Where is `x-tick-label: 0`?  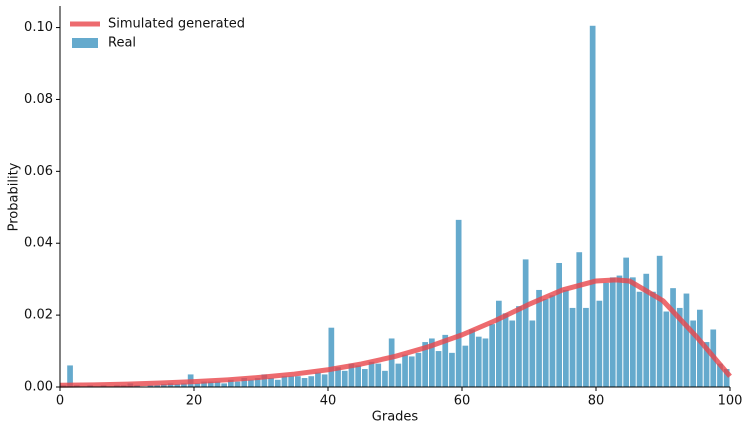
x-tick-label: 0 is located at coordinates (60, 401).